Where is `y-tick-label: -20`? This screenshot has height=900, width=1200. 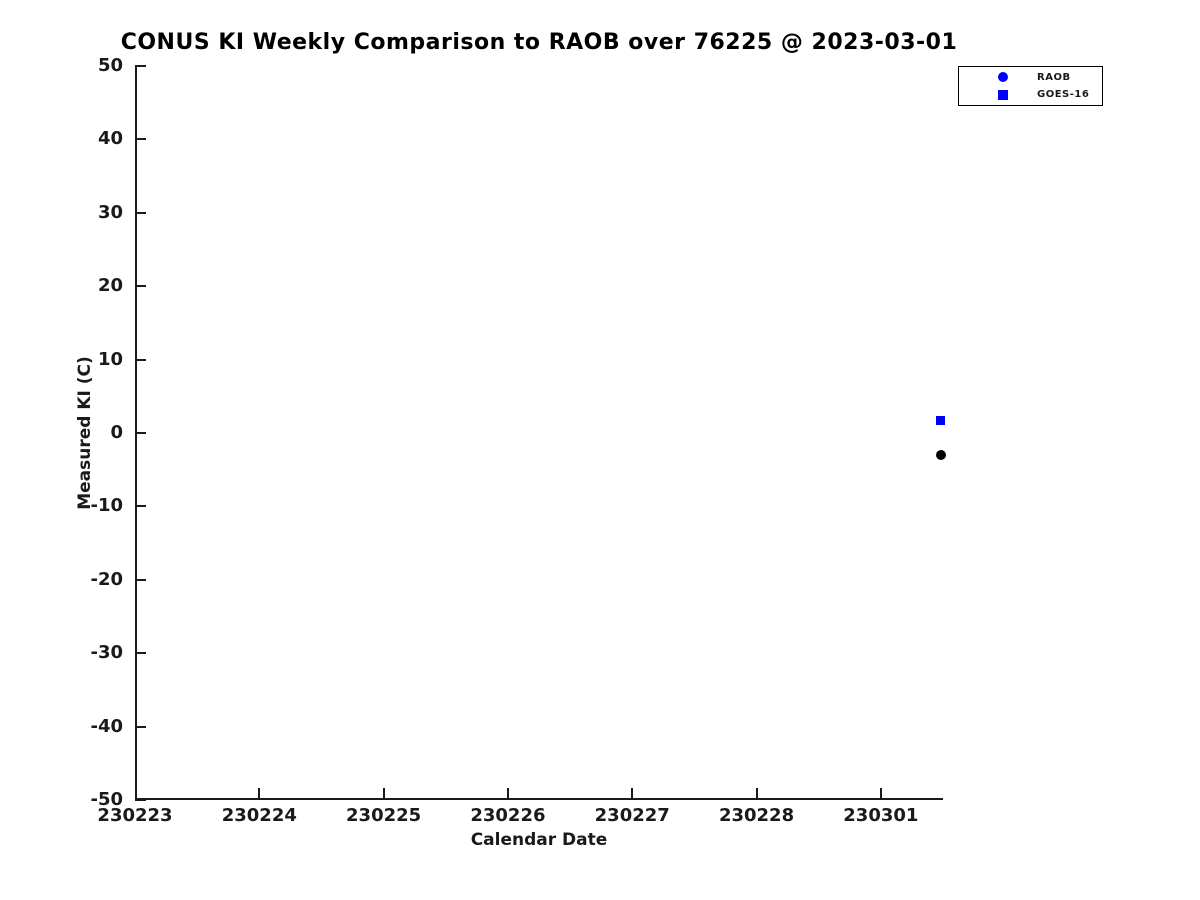
y-tick-label: -20 is located at coordinates (106, 579).